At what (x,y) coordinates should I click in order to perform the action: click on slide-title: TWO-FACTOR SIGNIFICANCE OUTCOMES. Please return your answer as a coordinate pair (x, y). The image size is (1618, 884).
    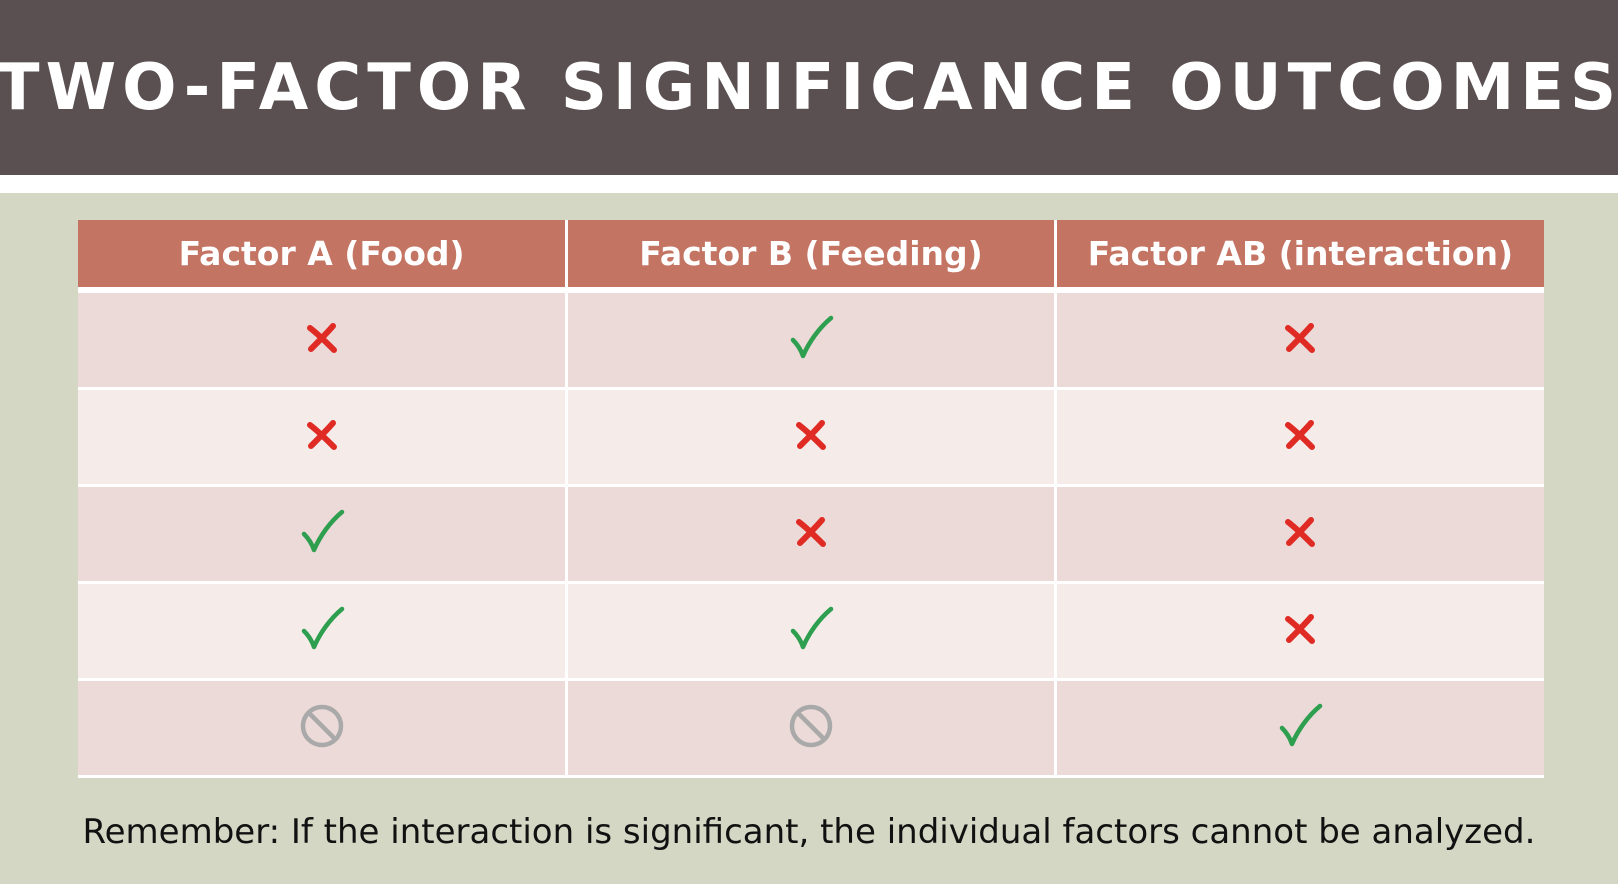
    Looking at the image, I should click on (809, 87).